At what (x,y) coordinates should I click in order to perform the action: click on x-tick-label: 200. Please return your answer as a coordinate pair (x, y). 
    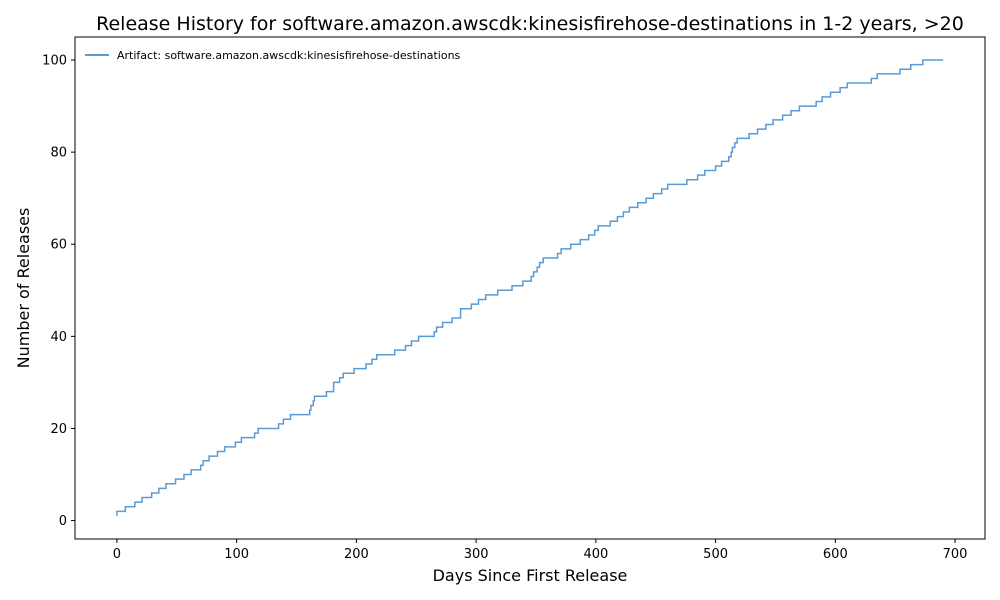
    Looking at the image, I should click on (356, 554).